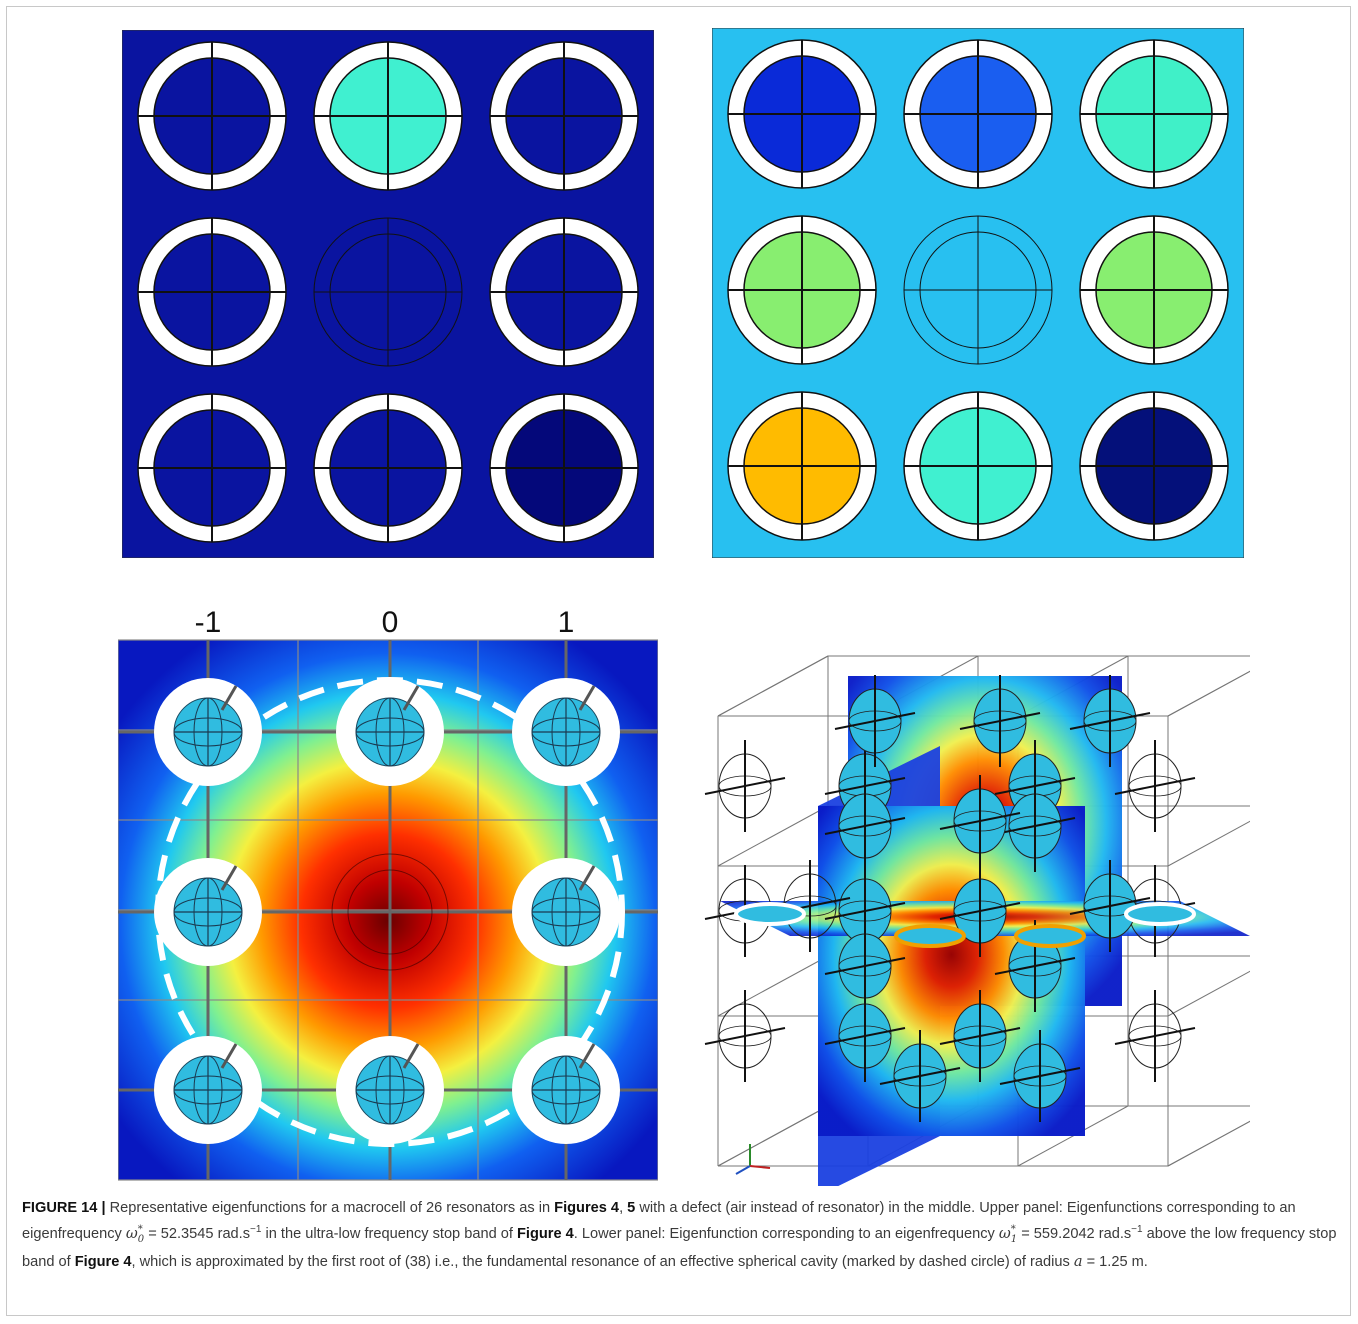 The width and height of the screenshot is (1358, 1324). What do you see at coordinates (1074, 1233) in the screenshot?
I see `caption-text: = 559.2042 rad.s` at bounding box center [1074, 1233].